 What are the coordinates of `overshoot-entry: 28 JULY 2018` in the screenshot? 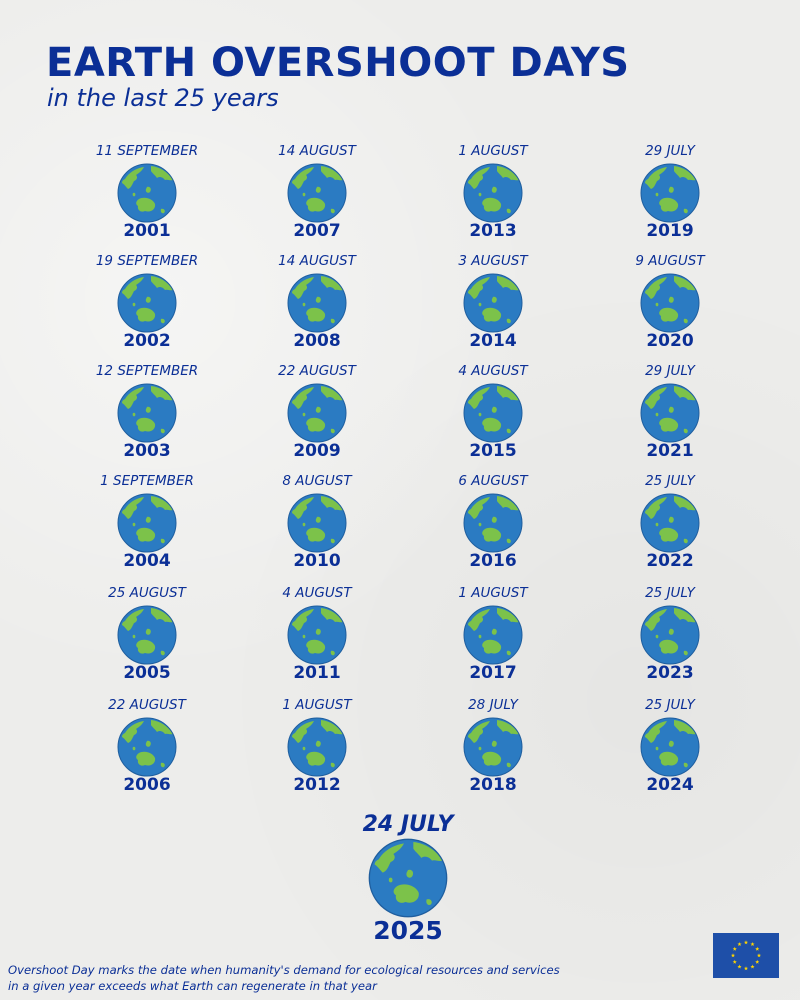 It's located at (493, 750).